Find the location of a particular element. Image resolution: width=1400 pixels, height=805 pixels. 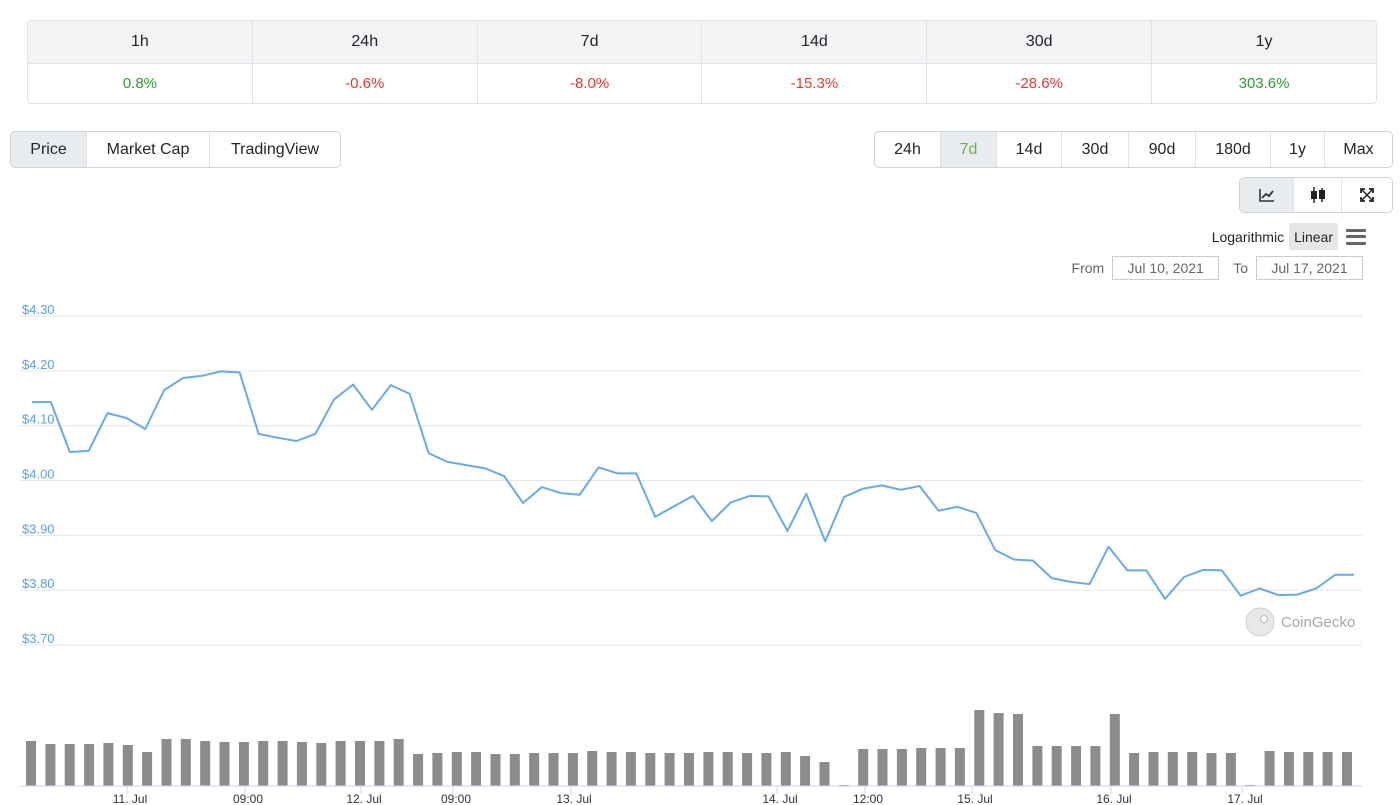

change-column-30d: 30d -28.6% is located at coordinates (1040, 62).